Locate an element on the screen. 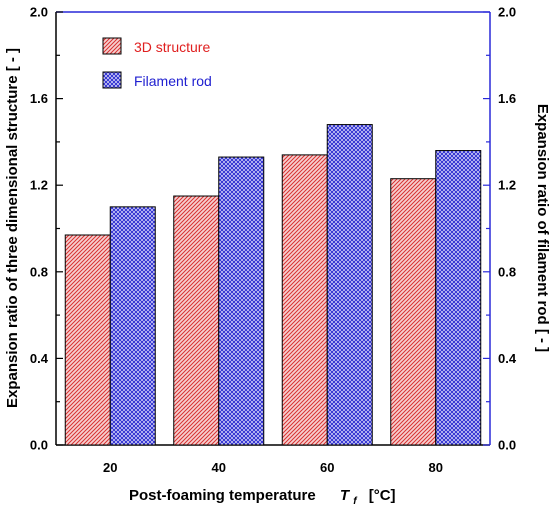  x-tick-label: 40 is located at coordinates (219, 467).